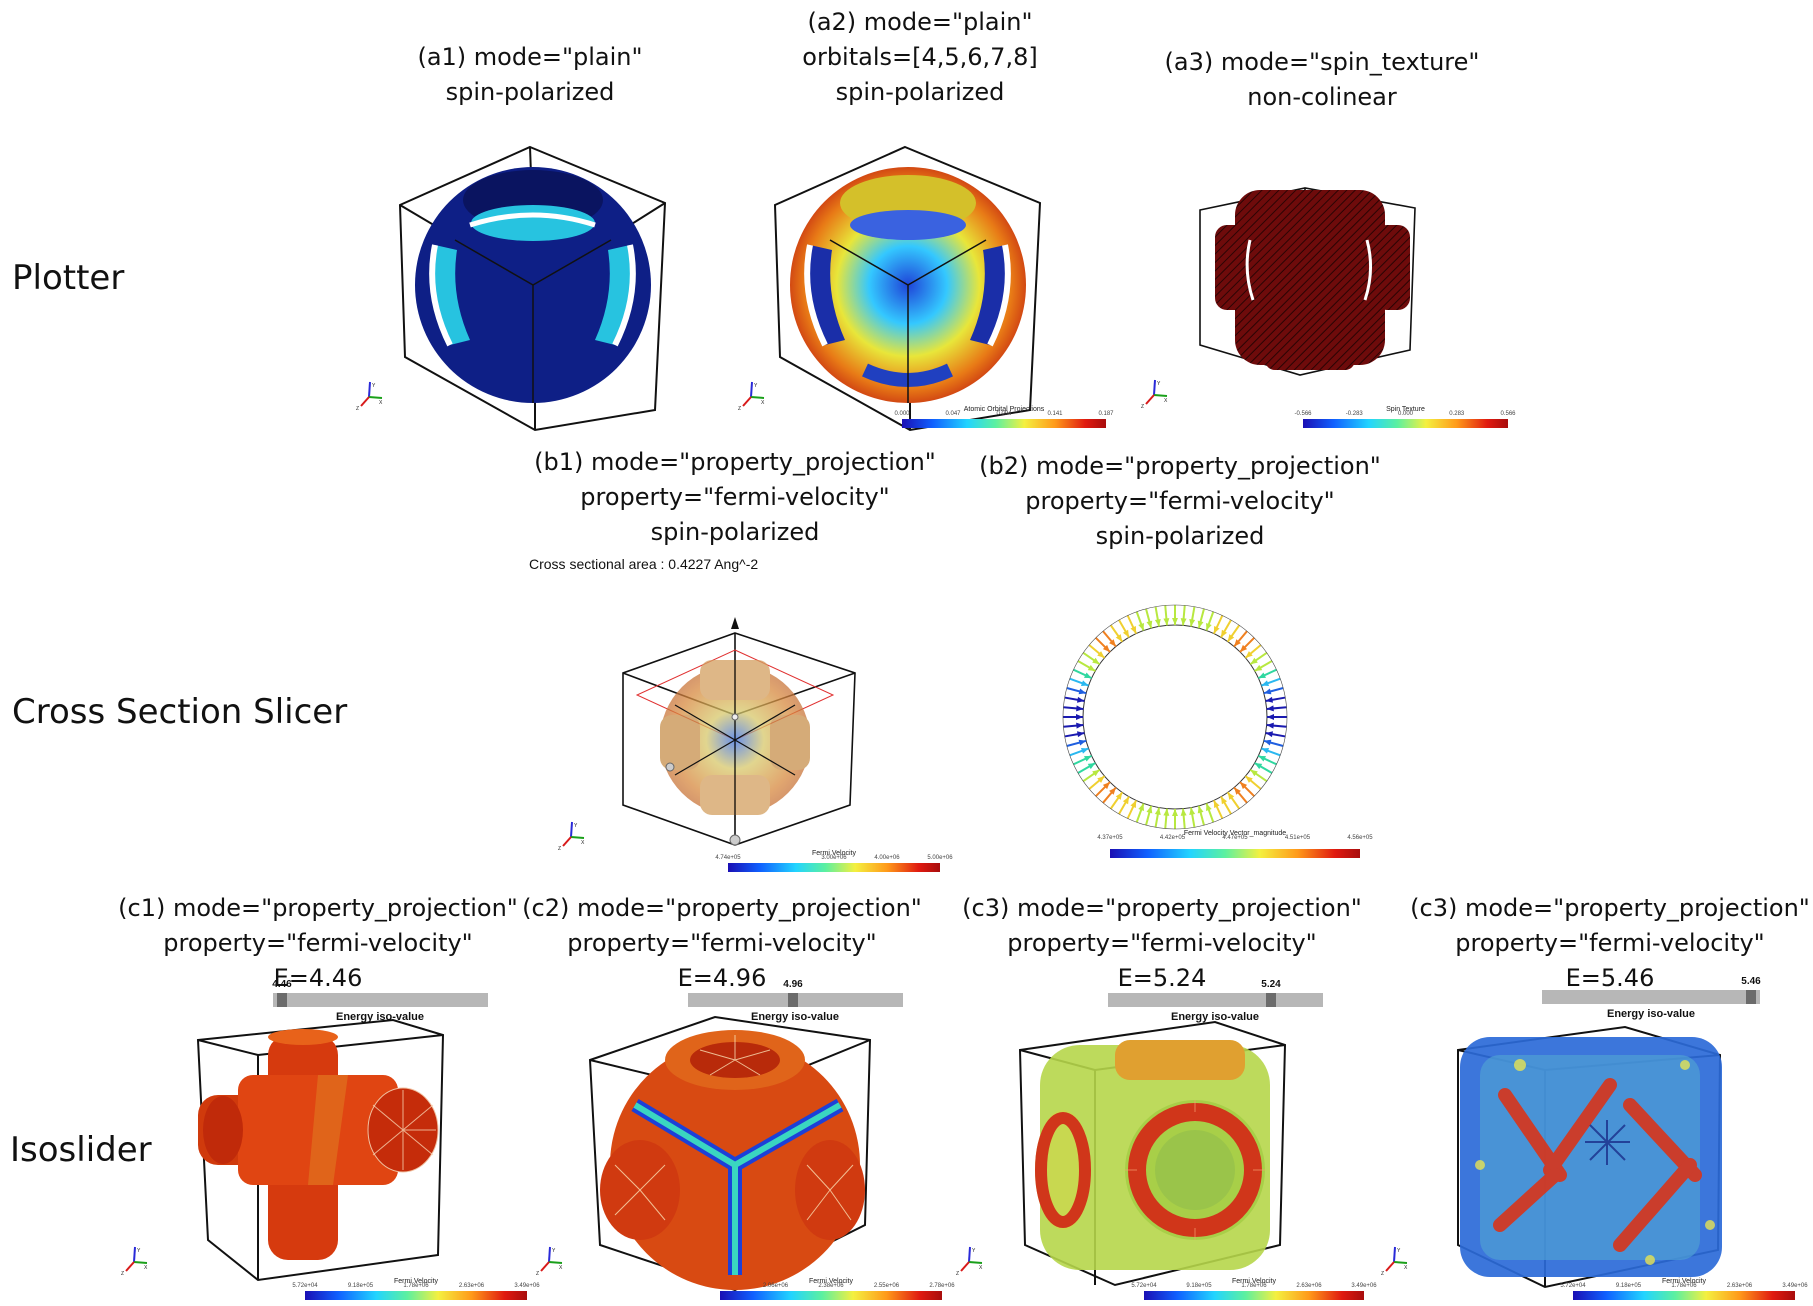 The image size is (1813, 1306). What do you see at coordinates (416, 1286) in the screenshot?
I see `colorbar-tick-label: 1.78e+06` at bounding box center [416, 1286].